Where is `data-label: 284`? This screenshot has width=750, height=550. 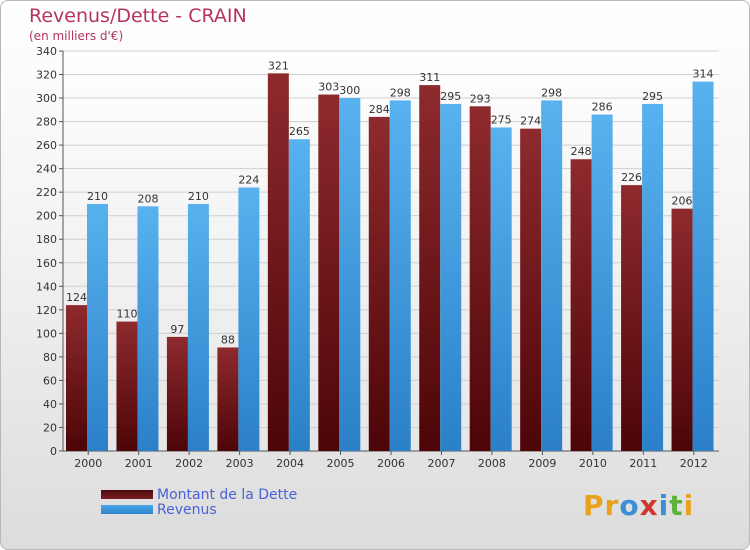 data-label: 284 is located at coordinates (379, 109).